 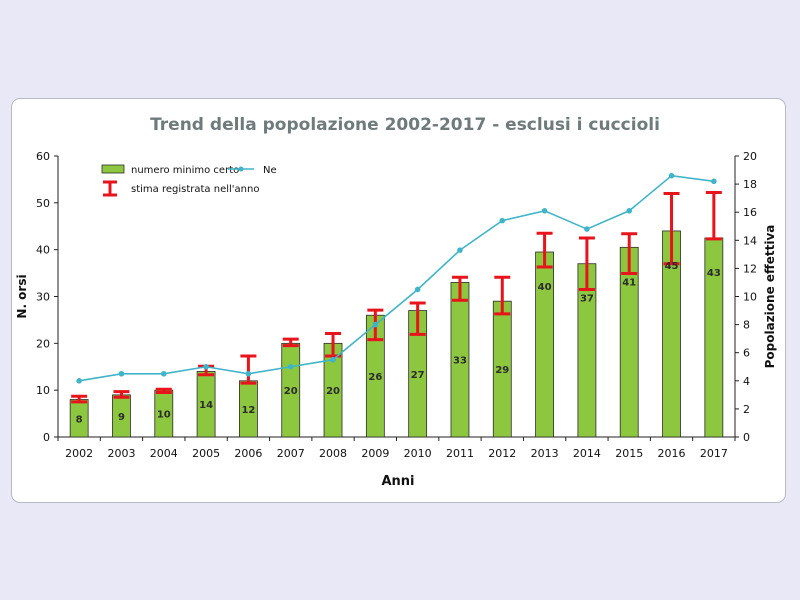 What do you see at coordinates (22, 296) in the screenshot?
I see `y-axis-title: N. orsi` at bounding box center [22, 296].